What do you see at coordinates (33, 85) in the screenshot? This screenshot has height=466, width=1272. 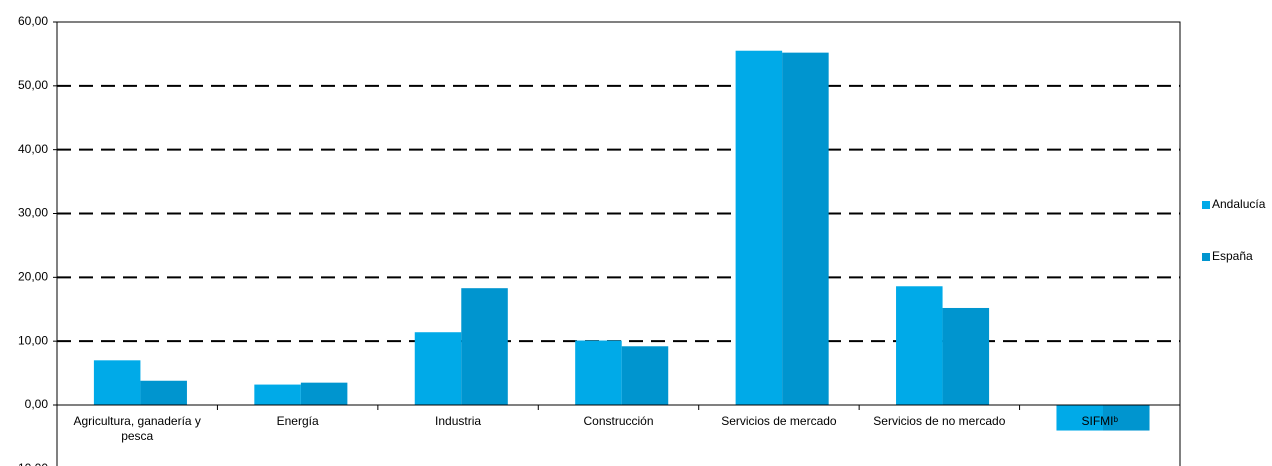 I see `y-tick-label: 50,00` at bounding box center [33, 85].